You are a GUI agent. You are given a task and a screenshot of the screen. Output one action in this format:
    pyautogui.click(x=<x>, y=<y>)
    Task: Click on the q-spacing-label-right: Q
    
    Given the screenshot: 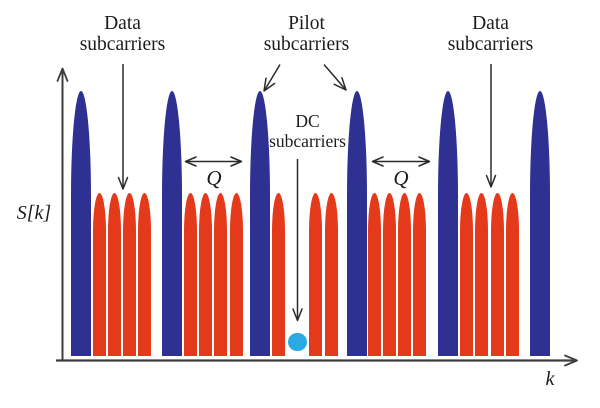 What is the action you would take?
    pyautogui.click(x=401, y=178)
    